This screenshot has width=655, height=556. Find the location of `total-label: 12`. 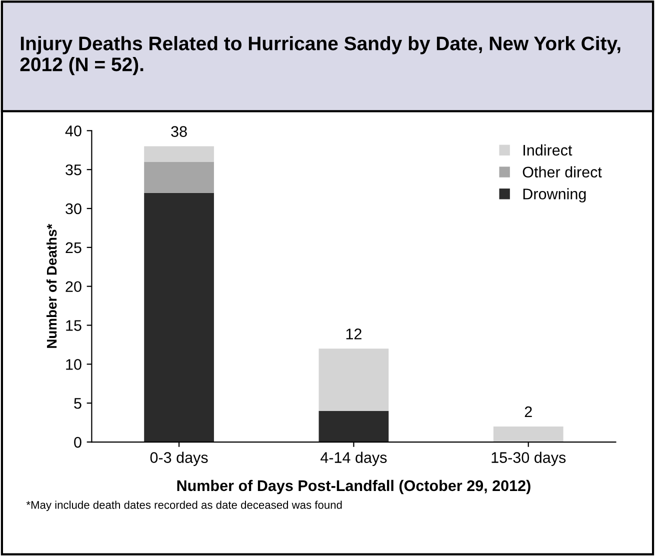

total-label: 12 is located at coordinates (354, 334).